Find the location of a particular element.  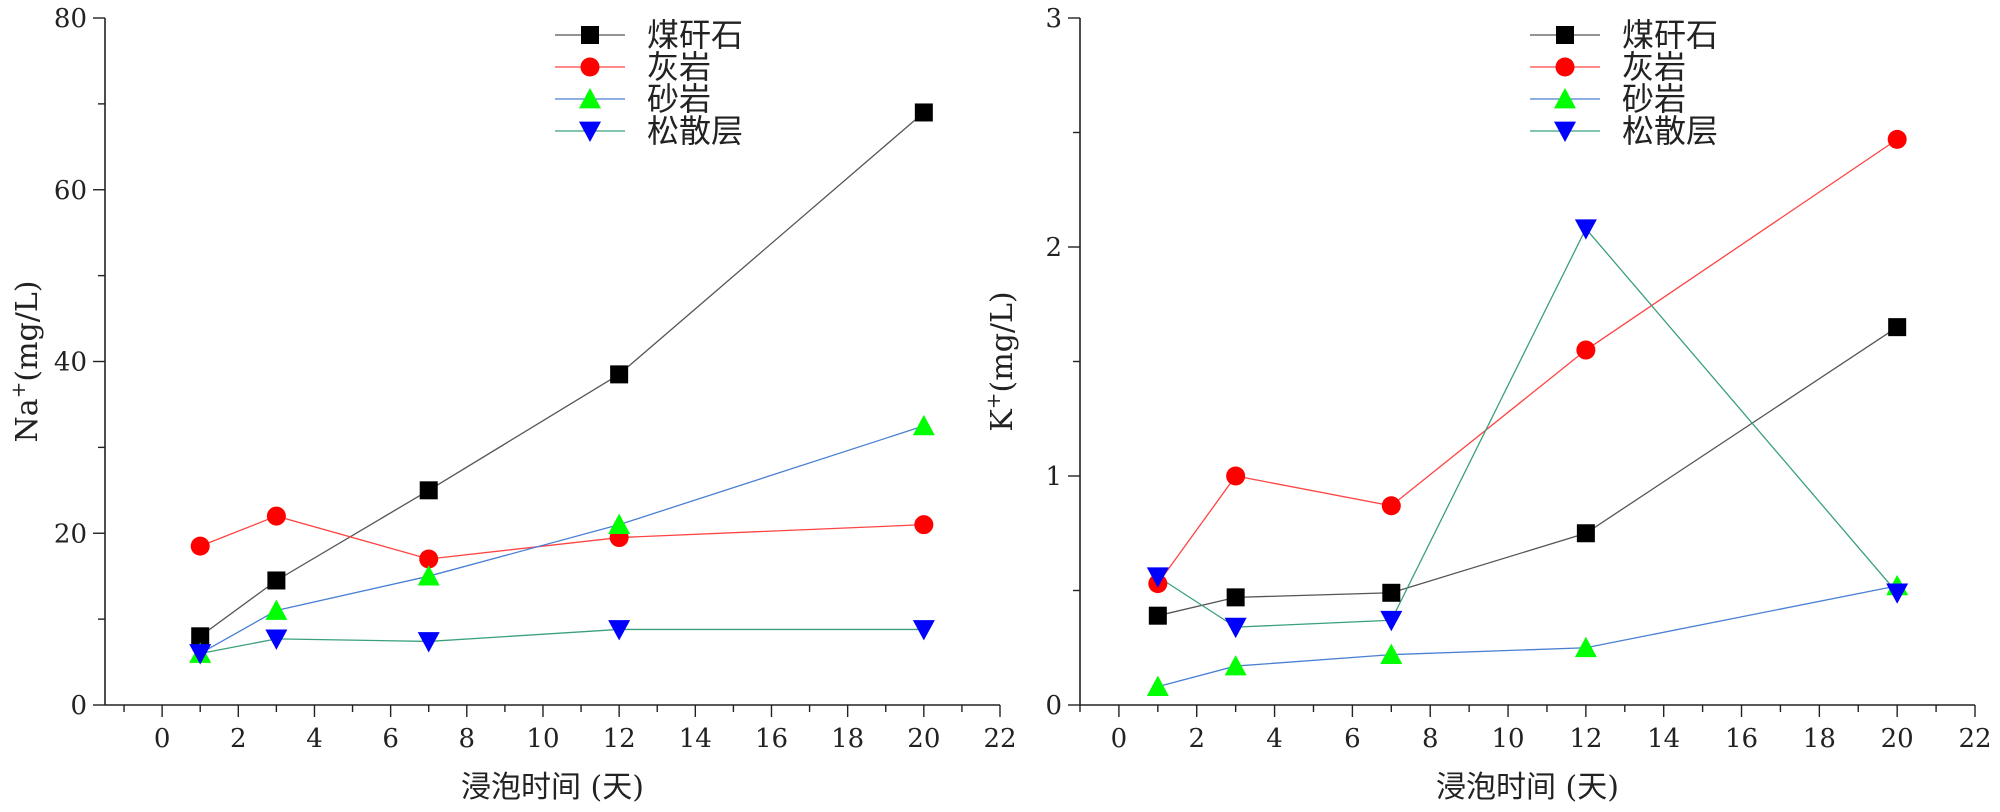

y-axis-label: K+(mg/L) is located at coordinates (1000, 361).